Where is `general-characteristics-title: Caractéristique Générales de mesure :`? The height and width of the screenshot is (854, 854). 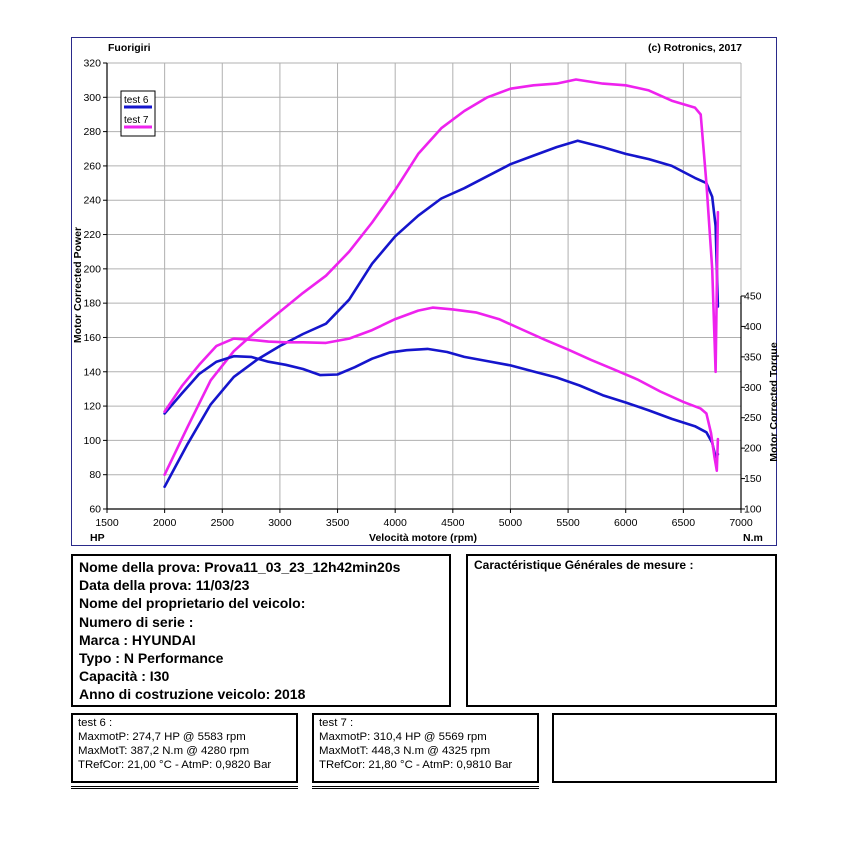
general-characteristics-title: Caractéristique Générales de mesure : is located at coordinates (584, 565).